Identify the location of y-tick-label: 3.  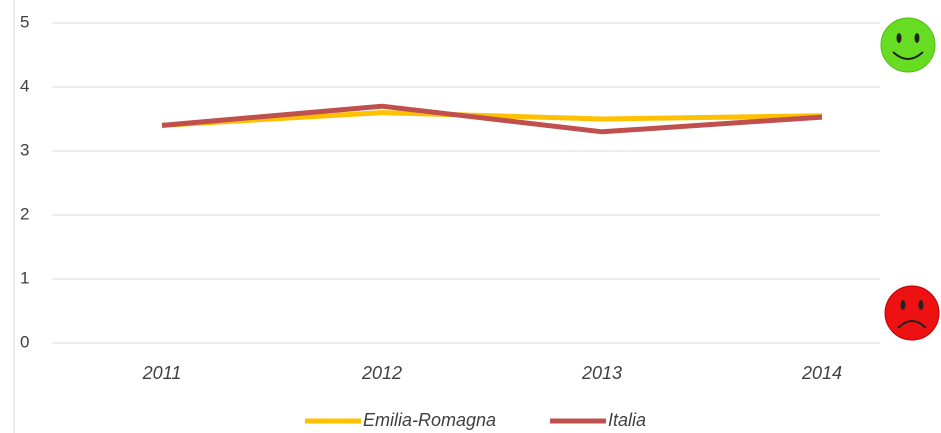
(24, 149).